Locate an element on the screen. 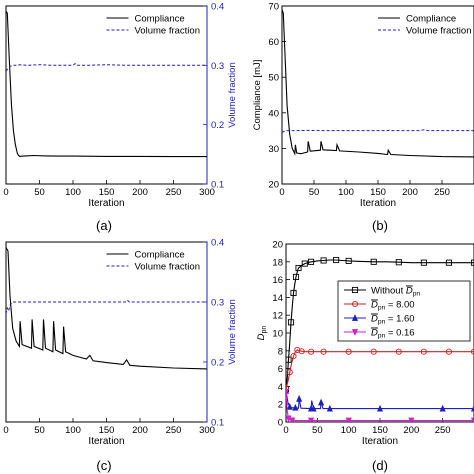  panel-a-rtick-label-3: 0.4 is located at coordinates (217, 7).